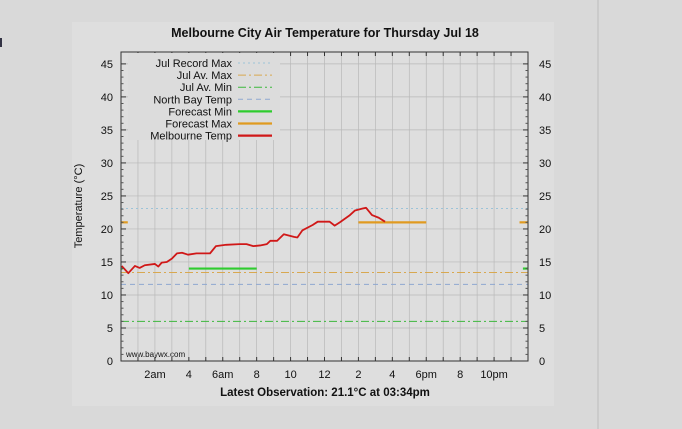 The width and height of the screenshot is (682, 429). Describe the element at coordinates (107, 98) in the screenshot. I see `y-tick-label-left: 40` at that location.